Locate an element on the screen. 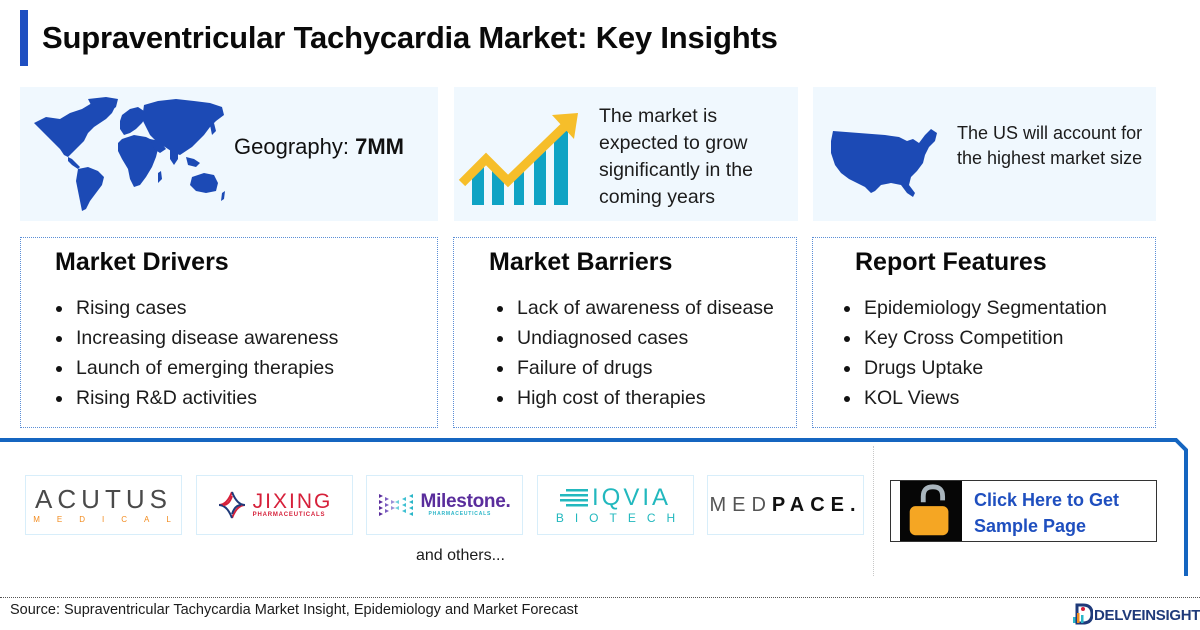  list-item: Epidemiology Segmentation is located at coordinates (974, 308).